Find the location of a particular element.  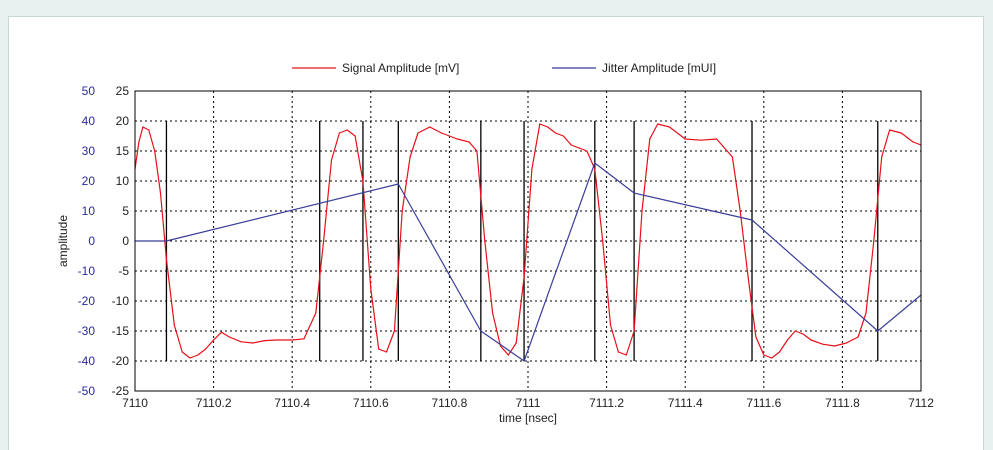

y-left-tick-label: -20 is located at coordinates (87, 301).